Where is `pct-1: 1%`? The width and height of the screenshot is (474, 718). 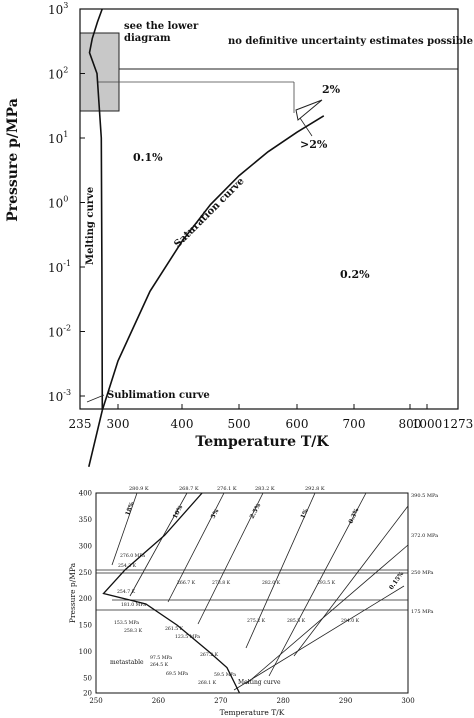
pct-1: 1% is located at coordinates (304, 514).